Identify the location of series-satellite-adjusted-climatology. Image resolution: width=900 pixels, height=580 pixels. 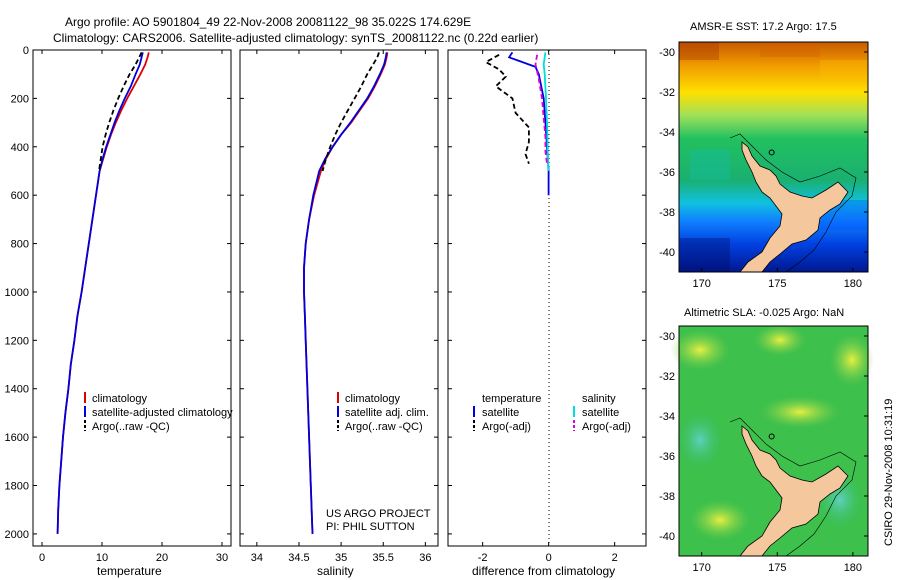
(100, 293).